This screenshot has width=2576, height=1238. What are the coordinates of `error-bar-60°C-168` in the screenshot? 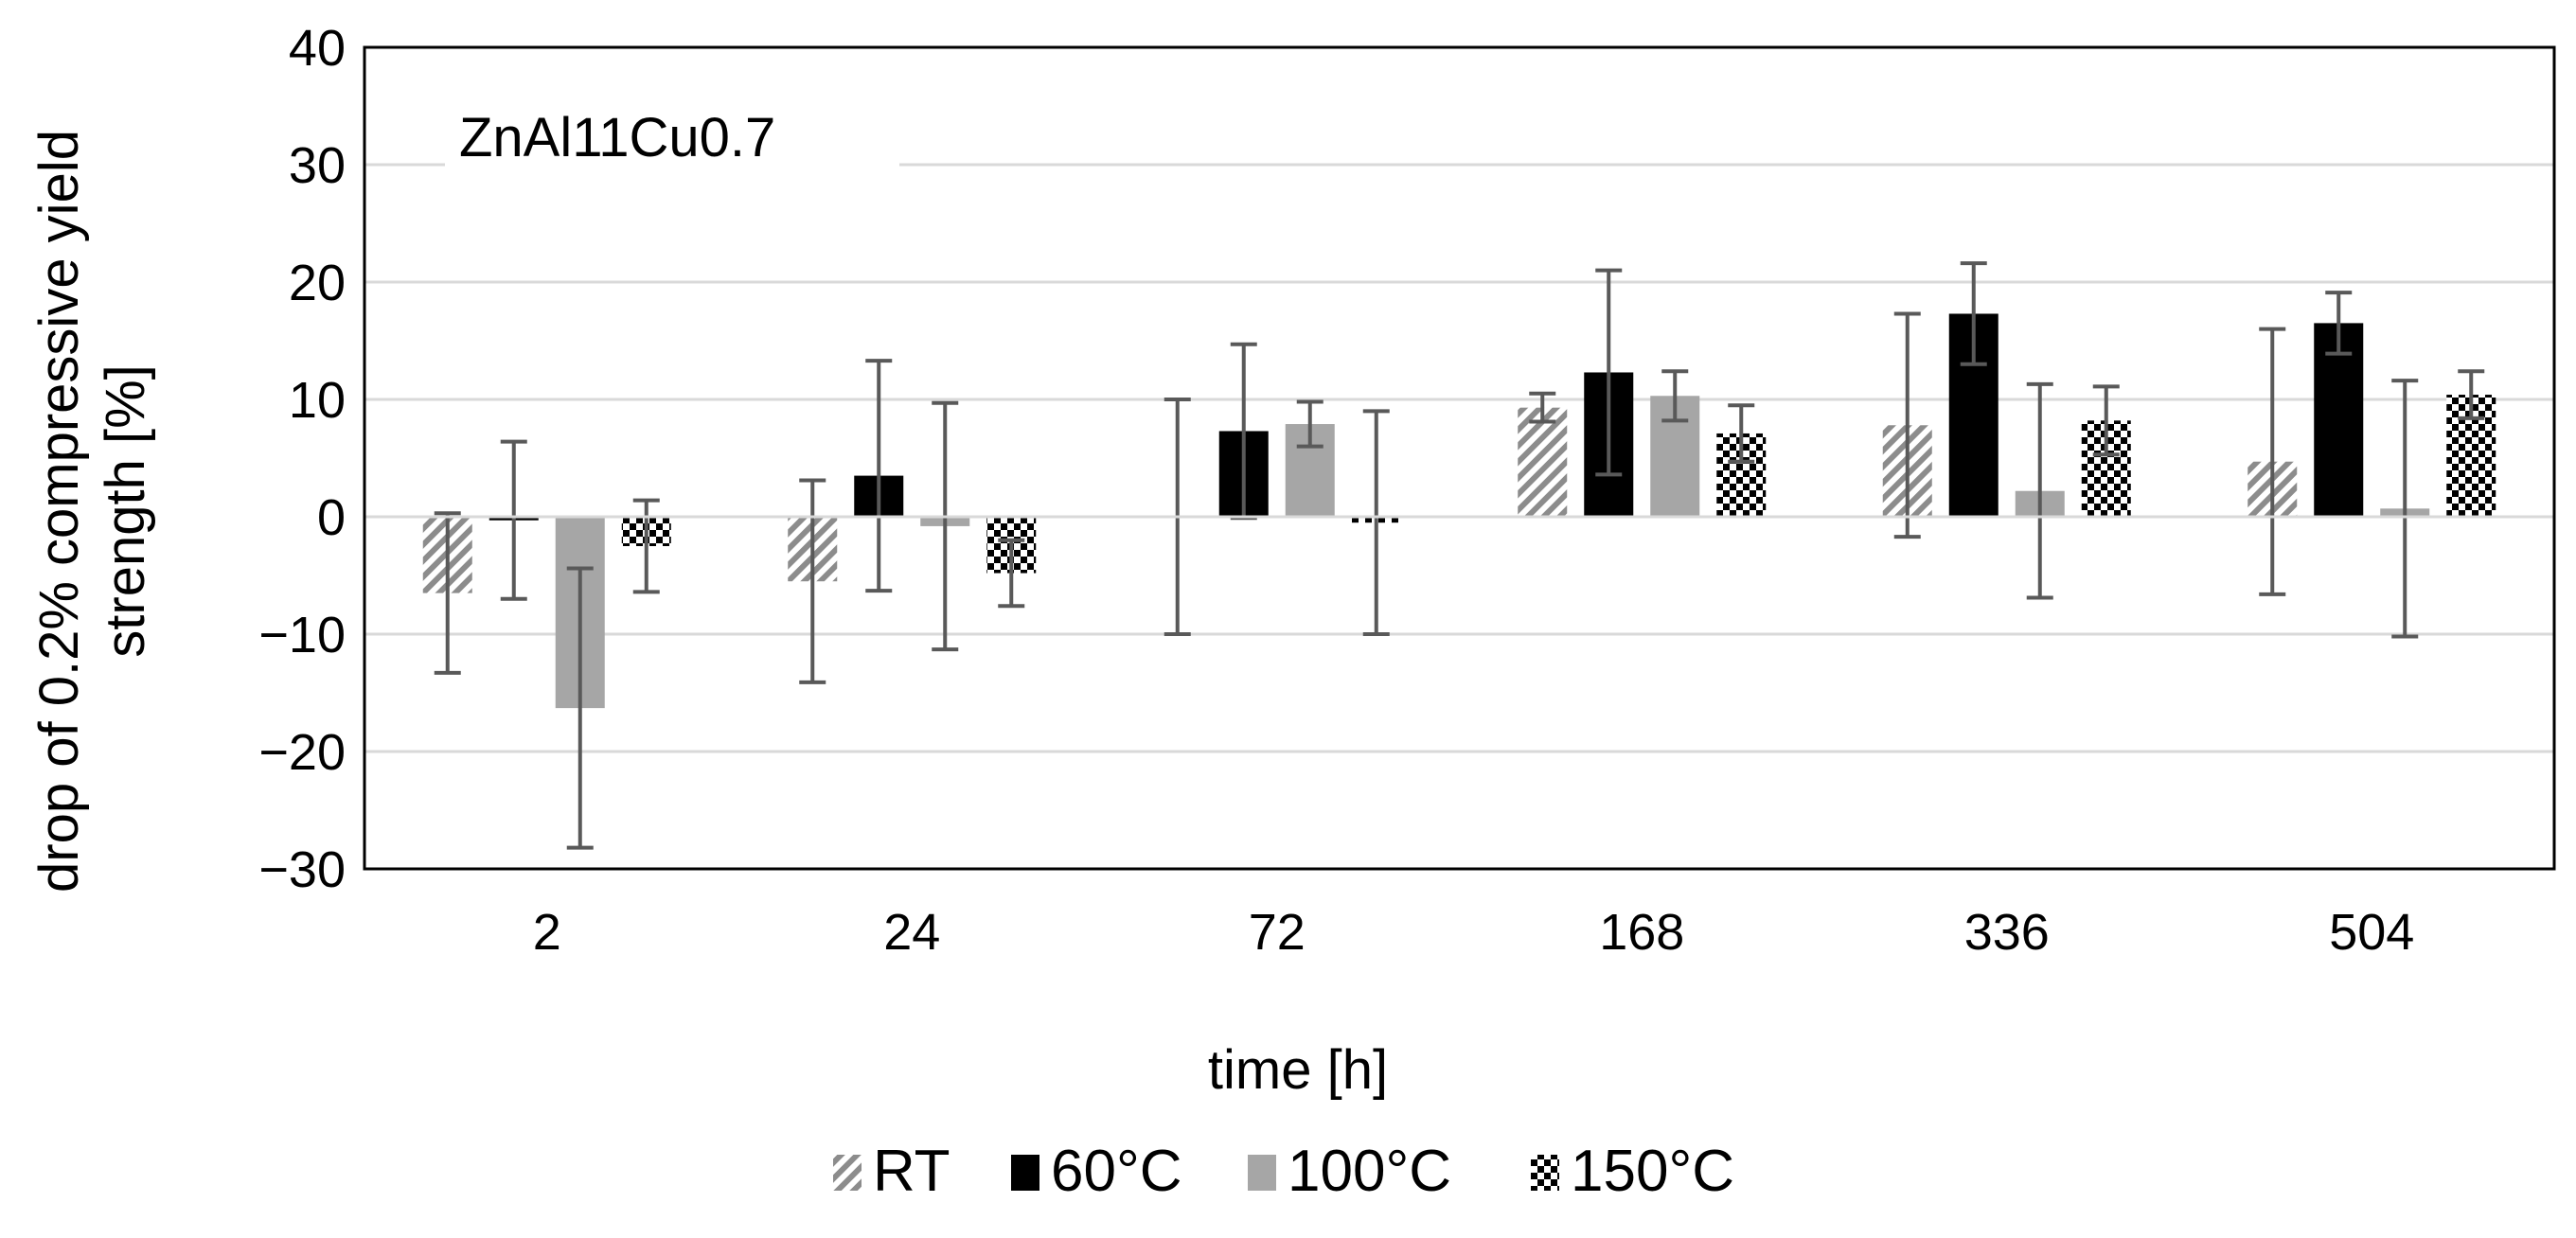 It's located at (1609, 372).